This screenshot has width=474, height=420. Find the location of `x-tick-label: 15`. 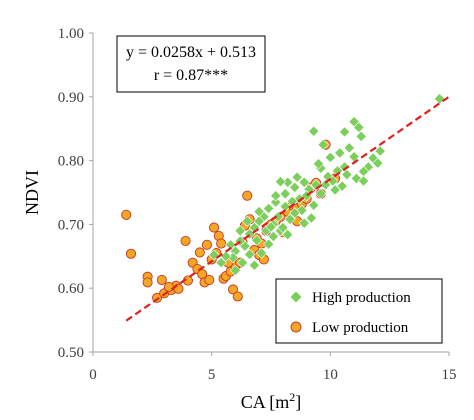

x-tick-label: 15 is located at coordinates (449, 375).